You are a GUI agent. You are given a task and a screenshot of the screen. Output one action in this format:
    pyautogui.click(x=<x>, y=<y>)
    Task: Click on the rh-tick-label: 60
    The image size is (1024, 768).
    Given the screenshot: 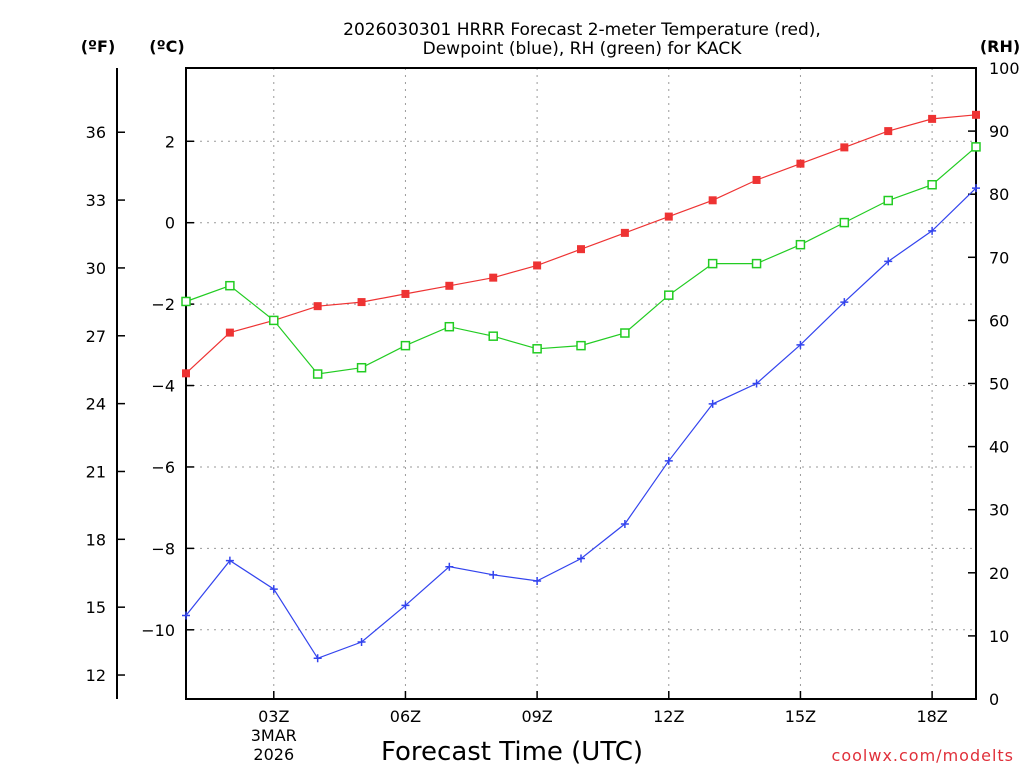 What is the action you would take?
    pyautogui.click(x=999, y=320)
    